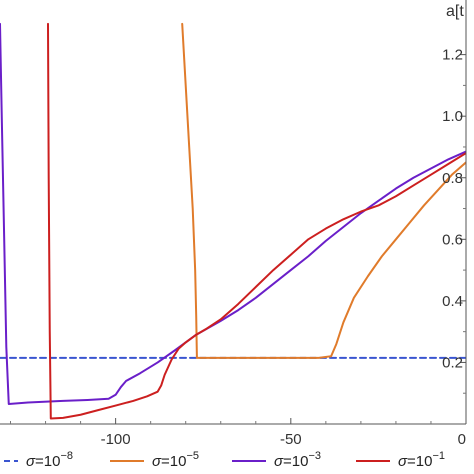 The width and height of the screenshot is (474, 474). I want to click on legend: σ=10−8 σ=10−5 σ=10−3 σ=10−1, so click(222, 460).